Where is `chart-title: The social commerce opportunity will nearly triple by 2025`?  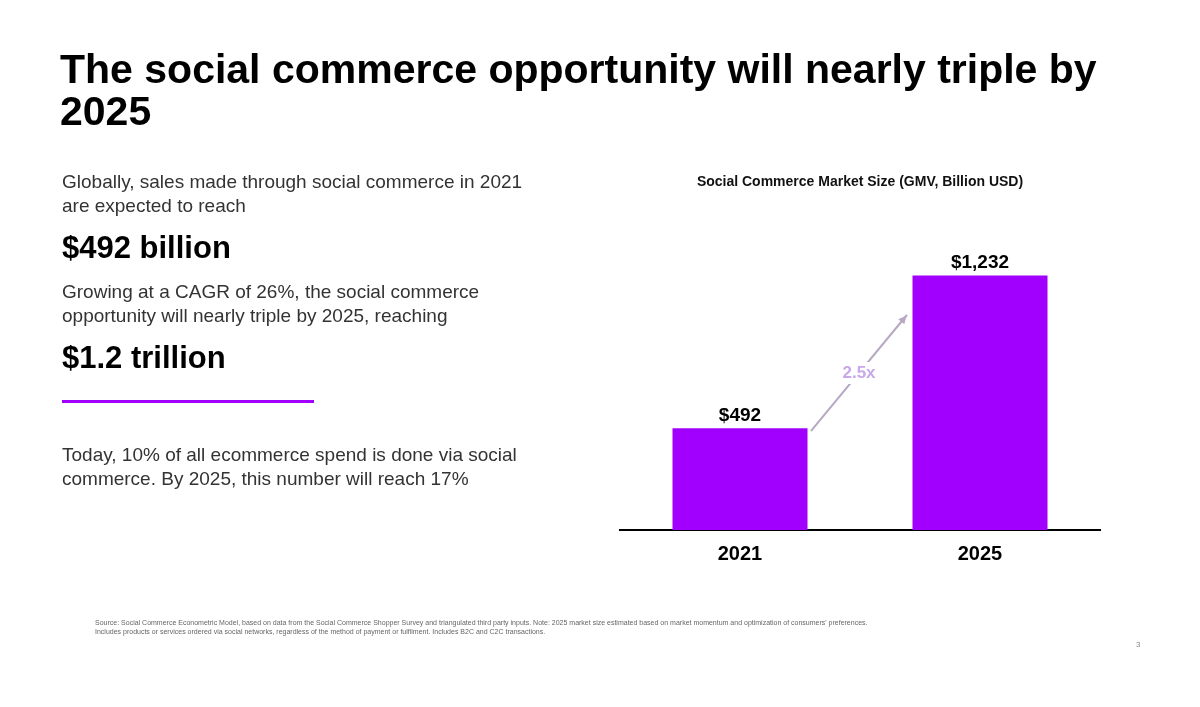 chart-title: The social commerce opportunity will nearly triple by 2025 is located at coordinates (579, 90).